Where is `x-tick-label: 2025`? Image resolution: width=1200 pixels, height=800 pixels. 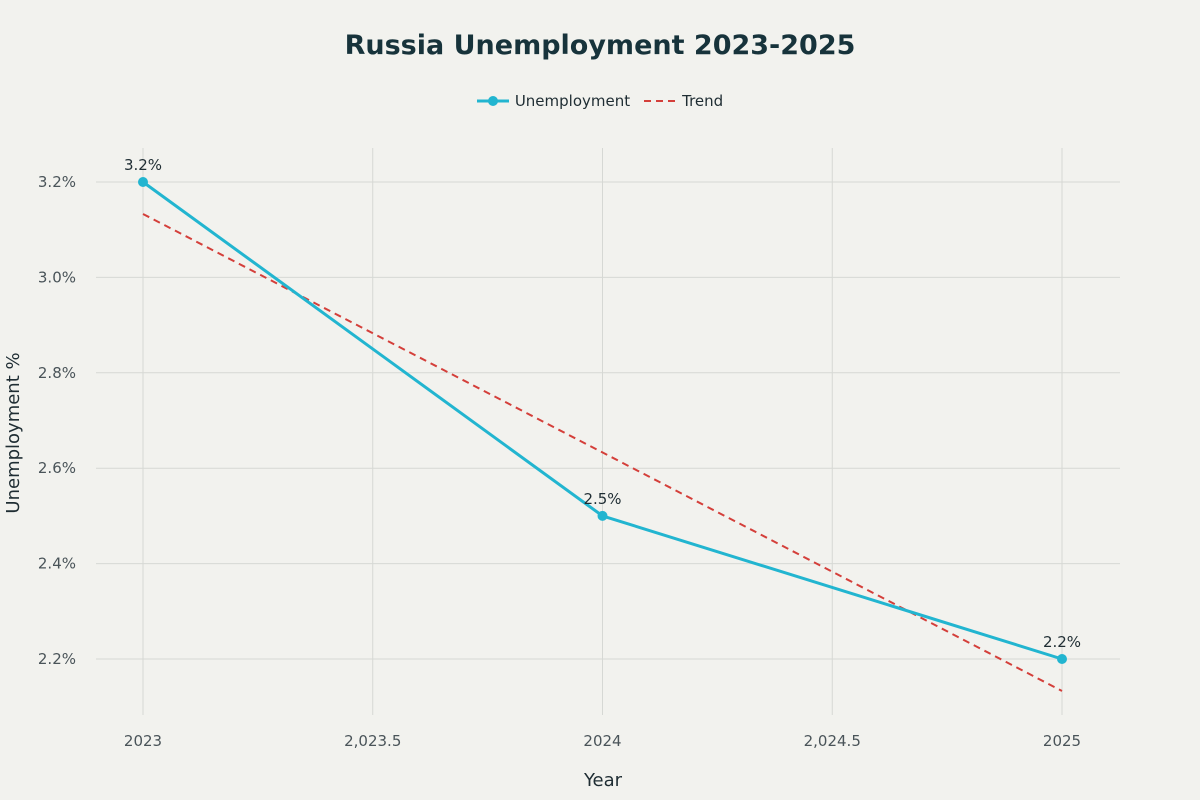 x-tick-label: 2025 is located at coordinates (1062, 741).